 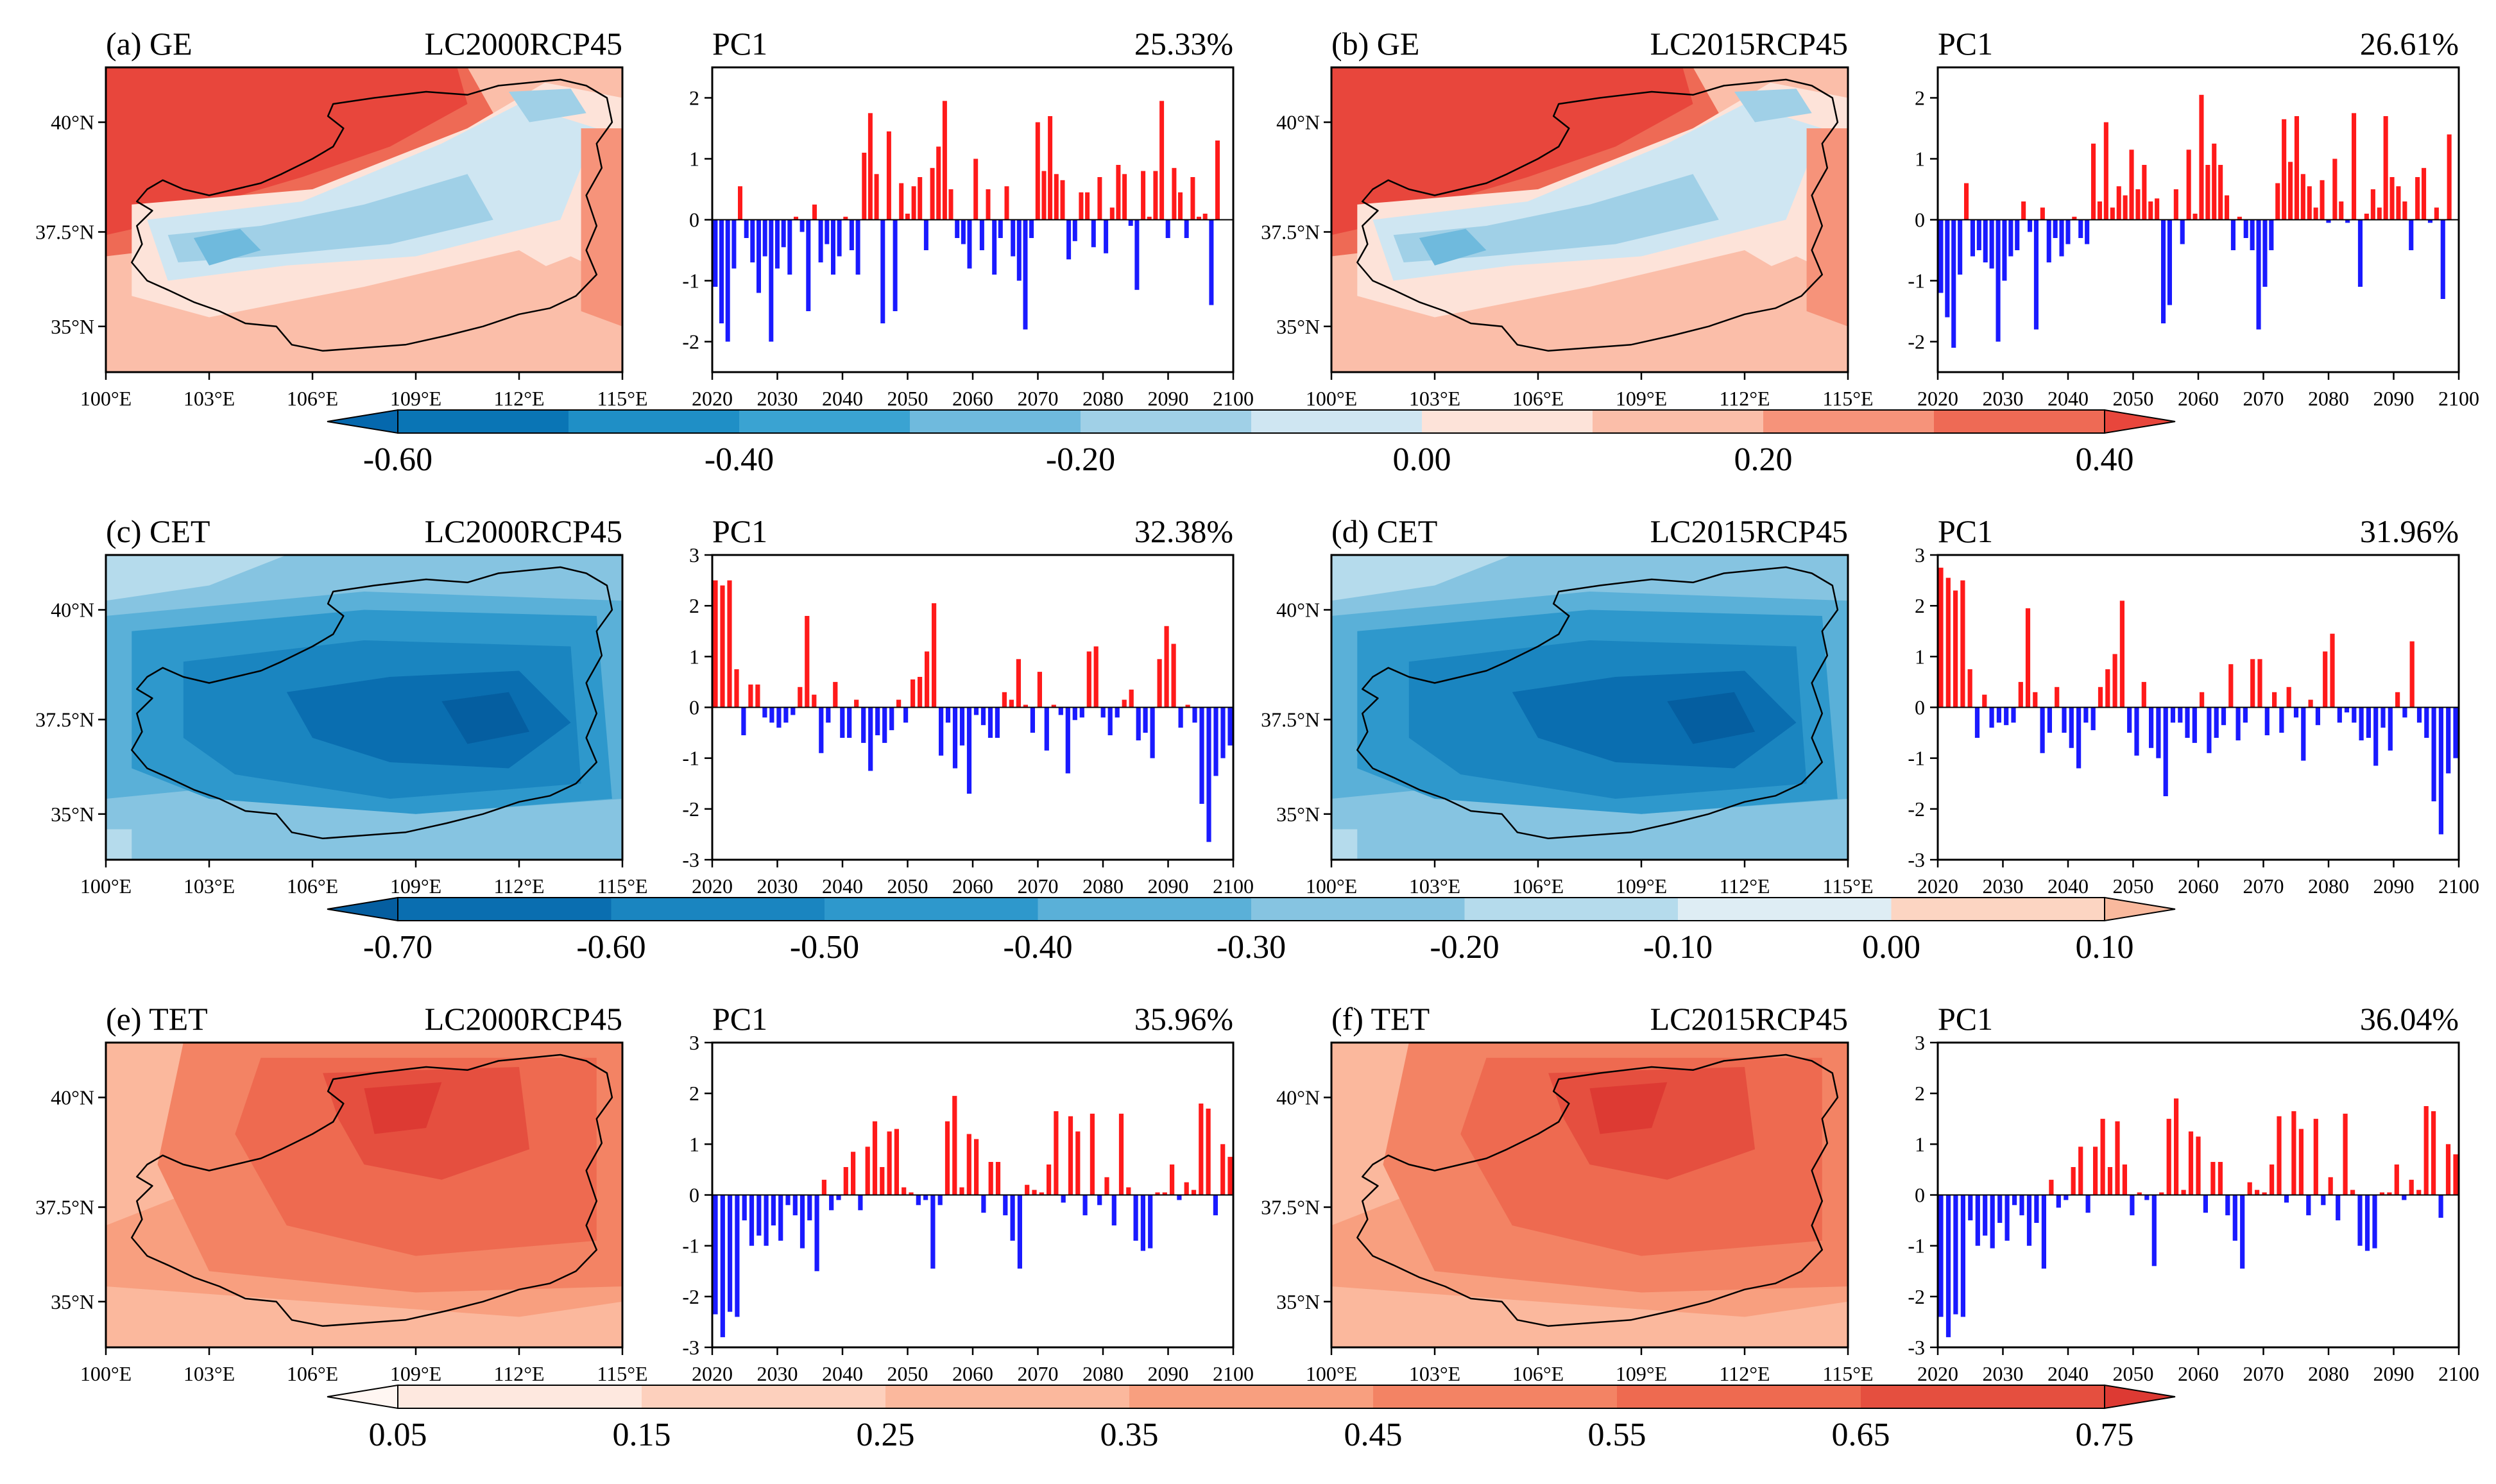 I want to click on map-contour, so click(x=1421, y=578).